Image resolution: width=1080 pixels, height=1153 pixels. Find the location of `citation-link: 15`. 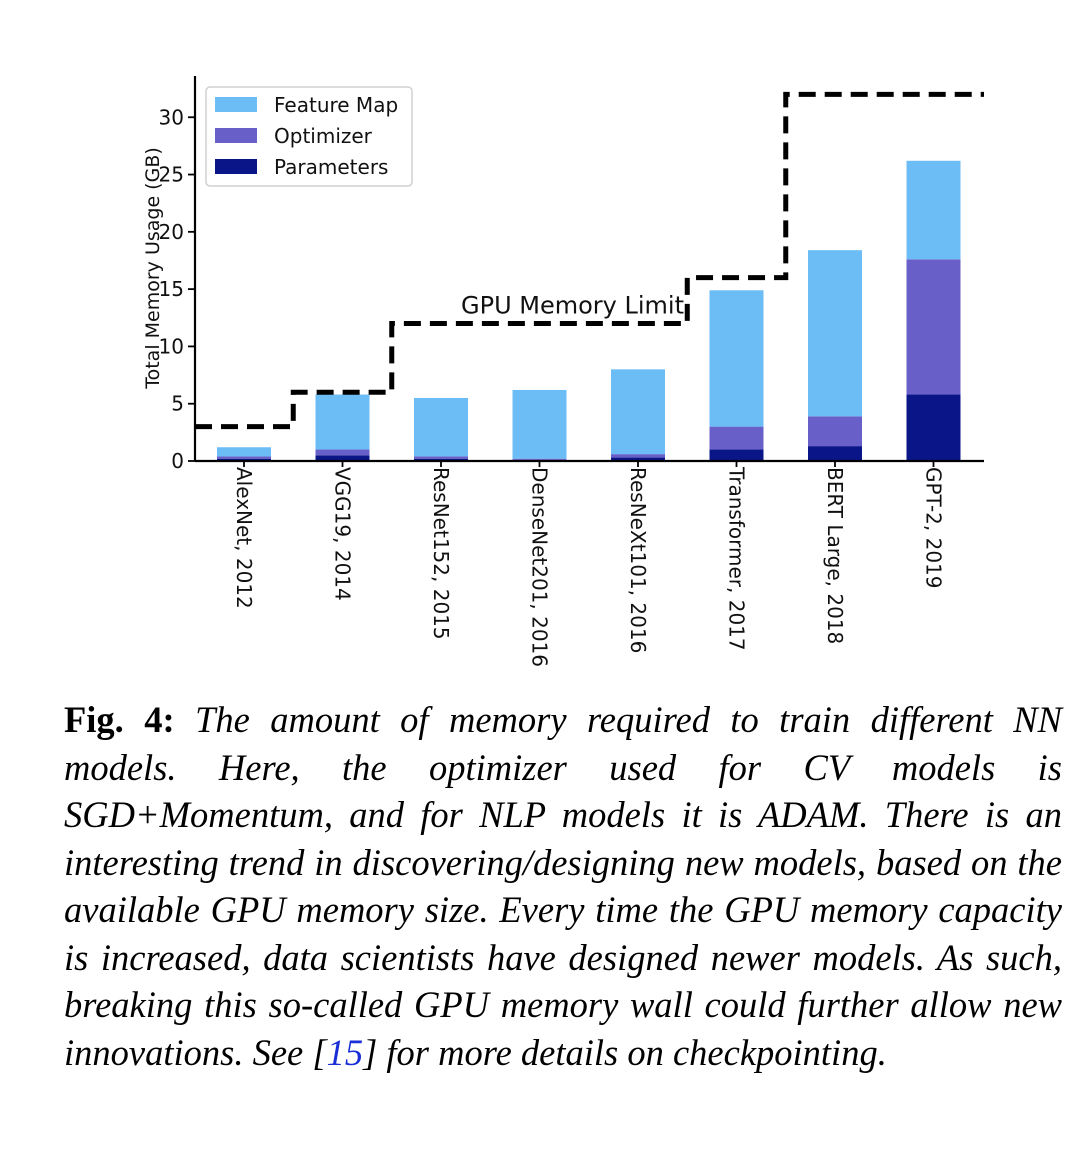

citation-link: 15 is located at coordinates (345, 1052).